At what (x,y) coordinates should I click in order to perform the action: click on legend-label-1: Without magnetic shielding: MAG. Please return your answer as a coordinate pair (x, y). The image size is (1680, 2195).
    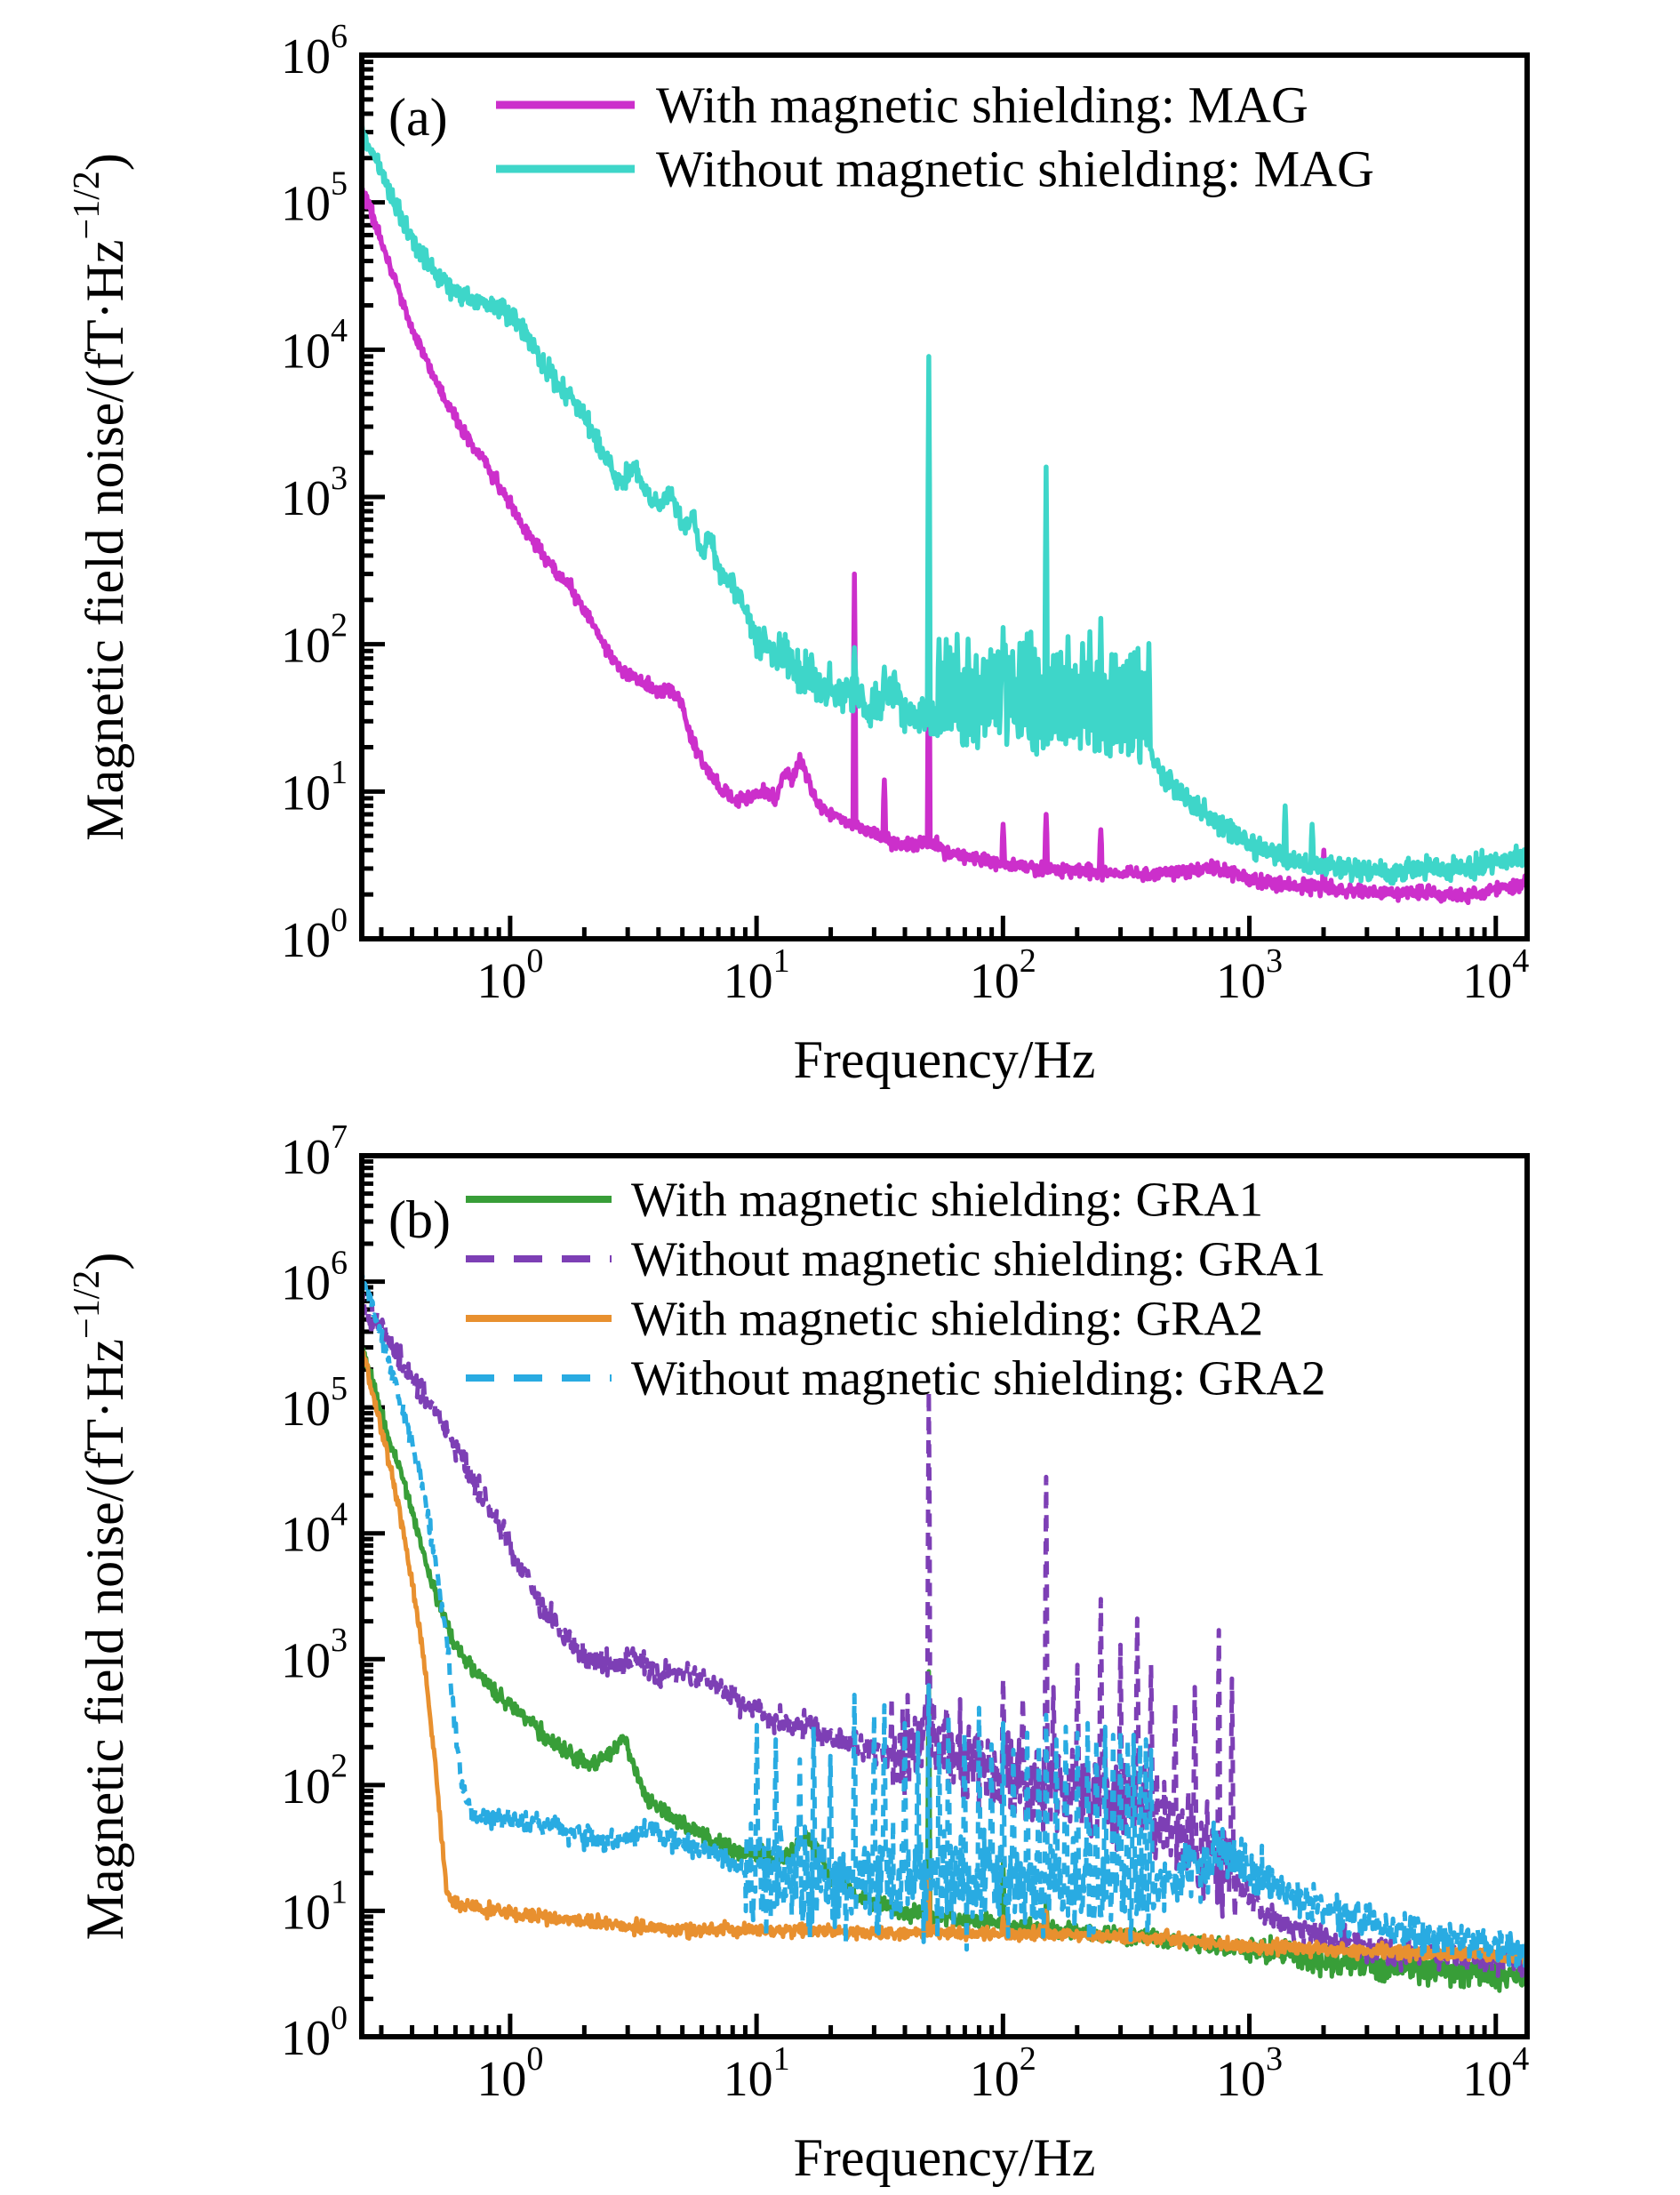
    Looking at the image, I should click on (1015, 169).